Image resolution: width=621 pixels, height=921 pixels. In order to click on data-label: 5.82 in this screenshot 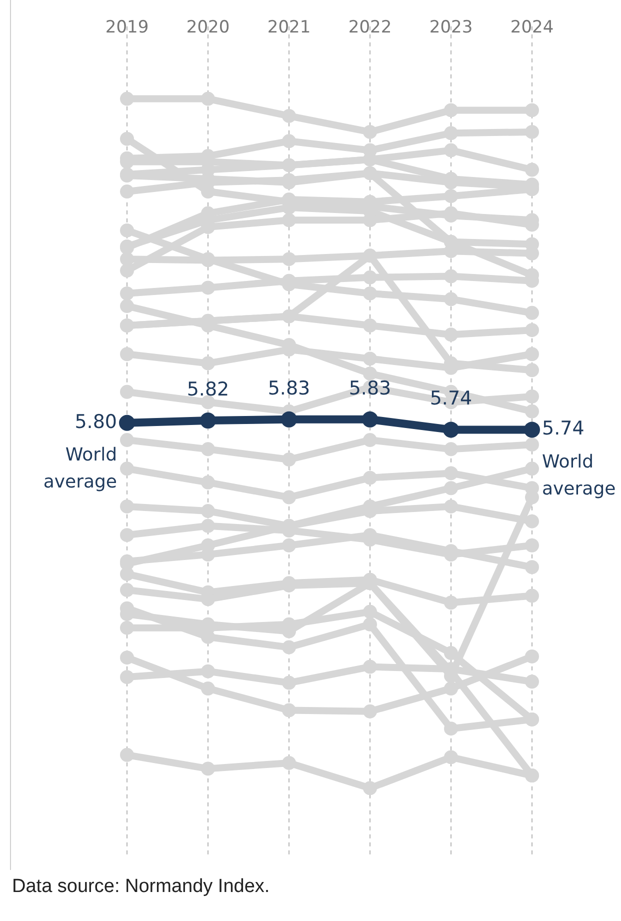, I will do `click(208, 389)`.